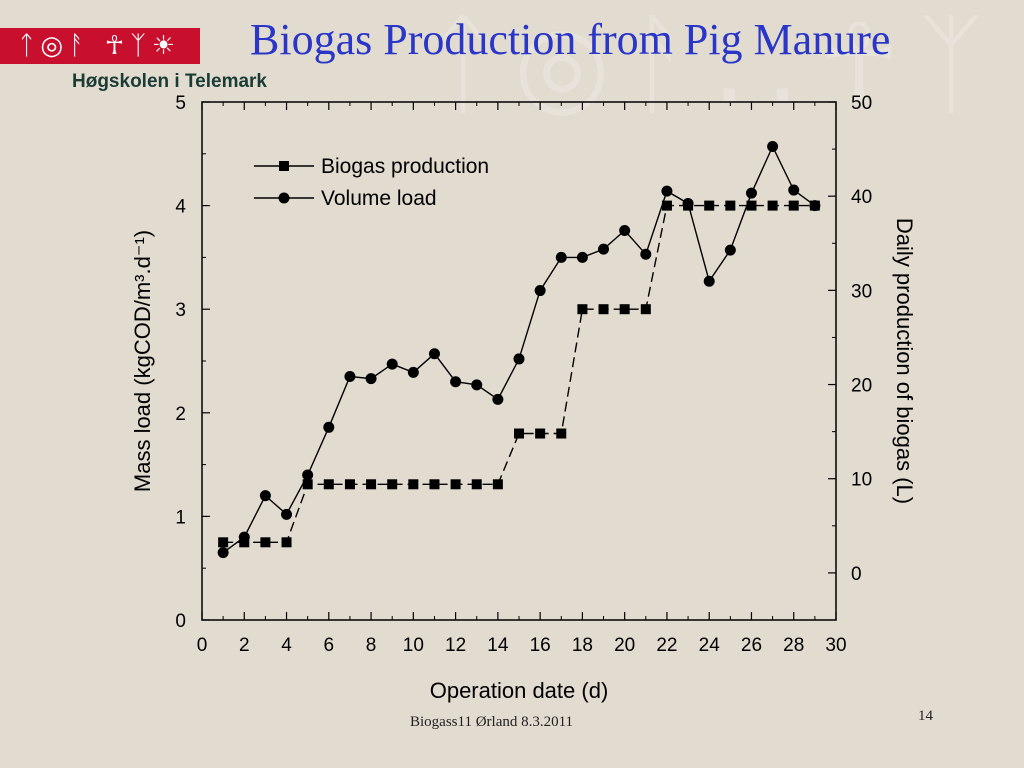  I want to click on y-left-tick-label: 5, so click(180, 103).